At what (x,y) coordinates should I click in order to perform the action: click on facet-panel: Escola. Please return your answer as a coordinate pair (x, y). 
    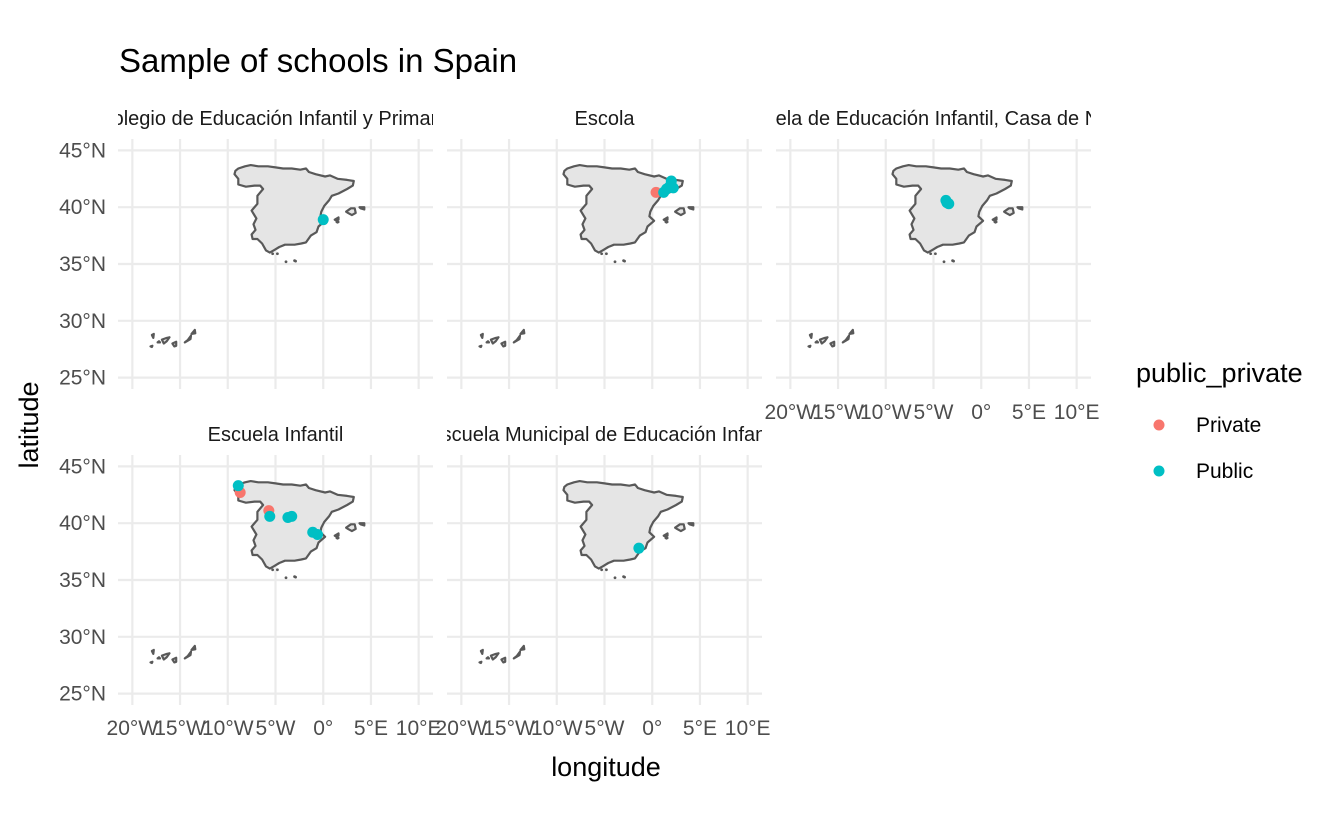
    Looking at the image, I should click on (604, 248).